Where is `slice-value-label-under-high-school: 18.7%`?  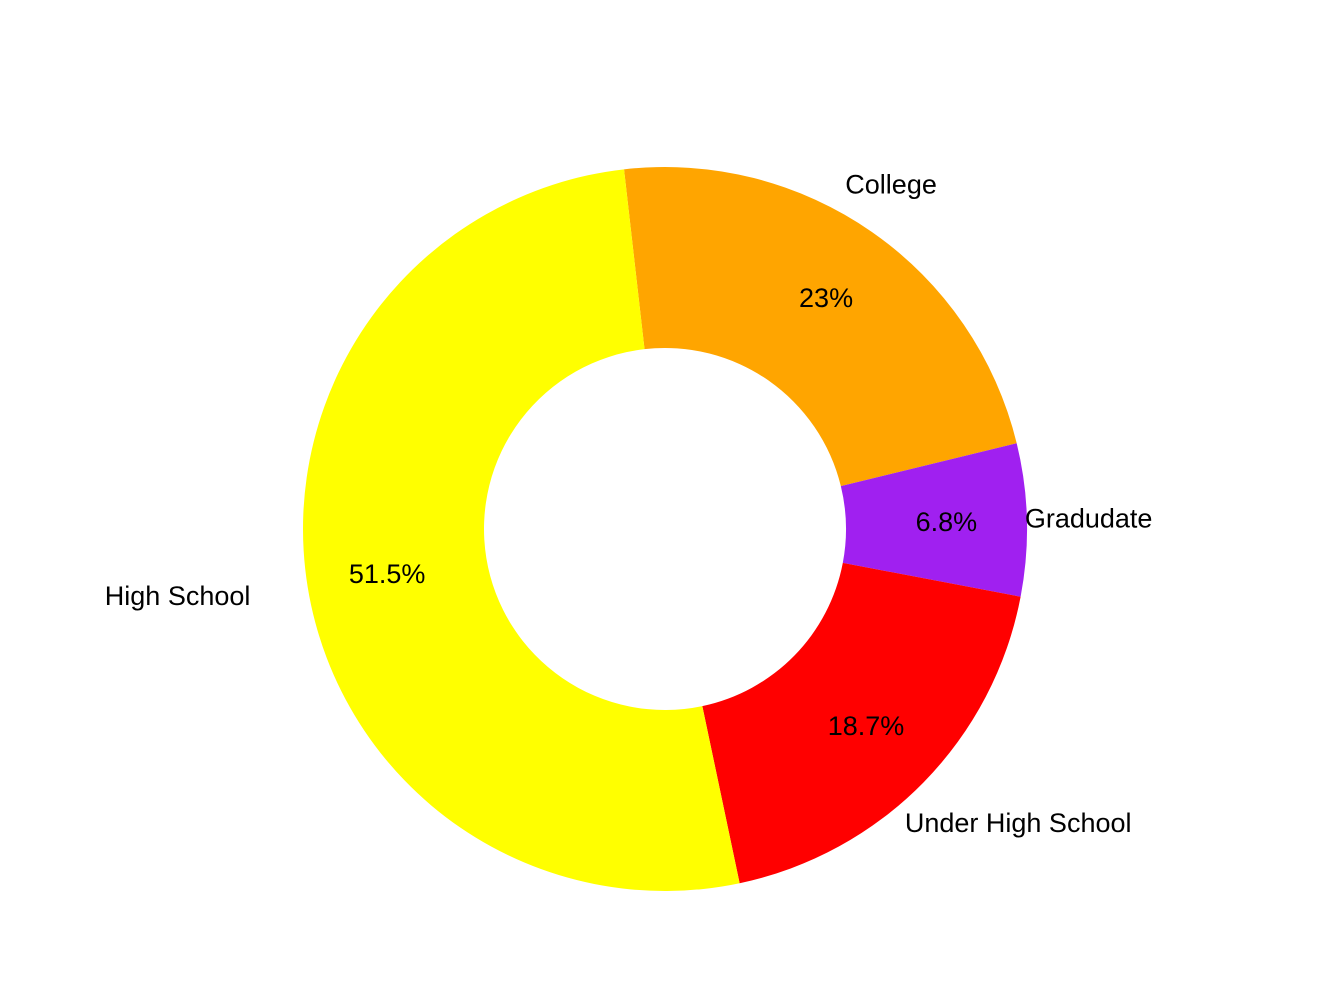 slice-value-label-under-high-school: 18.7% is located at coordinates (866, 726).